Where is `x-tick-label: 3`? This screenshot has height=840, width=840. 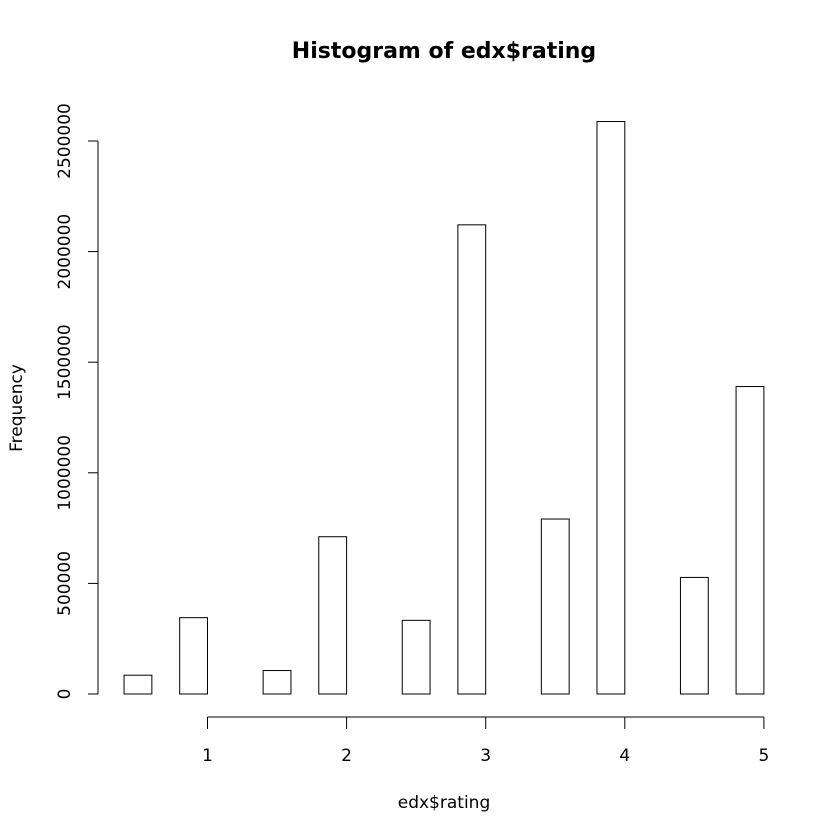 x-tick-label: 3 is located at coordinates (485, 756).